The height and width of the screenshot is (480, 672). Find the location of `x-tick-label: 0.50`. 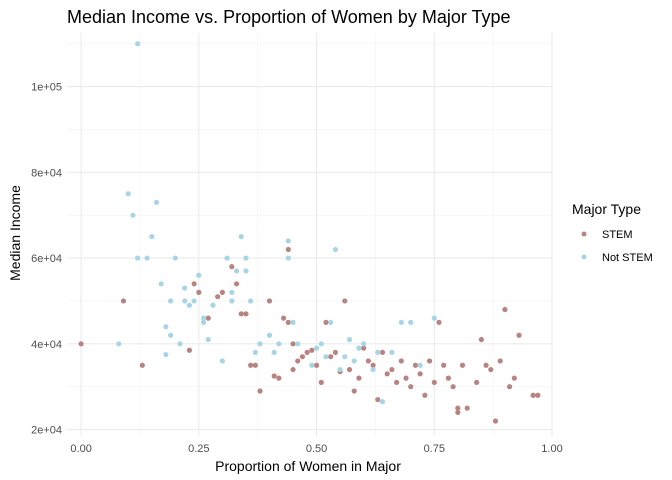

x-tick-label: 0.50 is located at coordinates (316, 449).